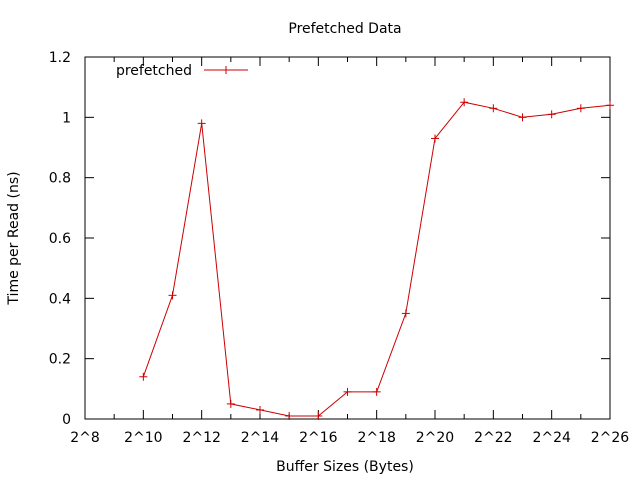 This screenshot has height=480, width=640. Describe the element at coordinates (66, 420) in the screenshot. I see `y-tick-label-0: 0` at that location.